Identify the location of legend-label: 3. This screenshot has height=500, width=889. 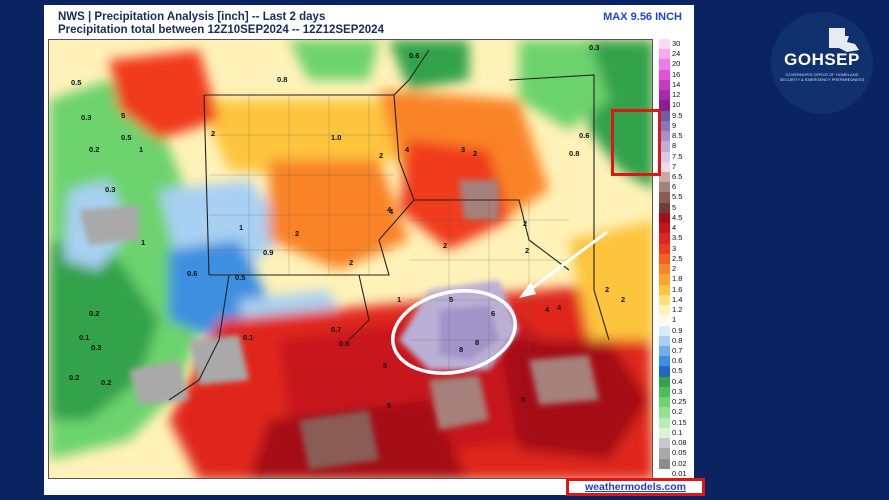
(674, 248).